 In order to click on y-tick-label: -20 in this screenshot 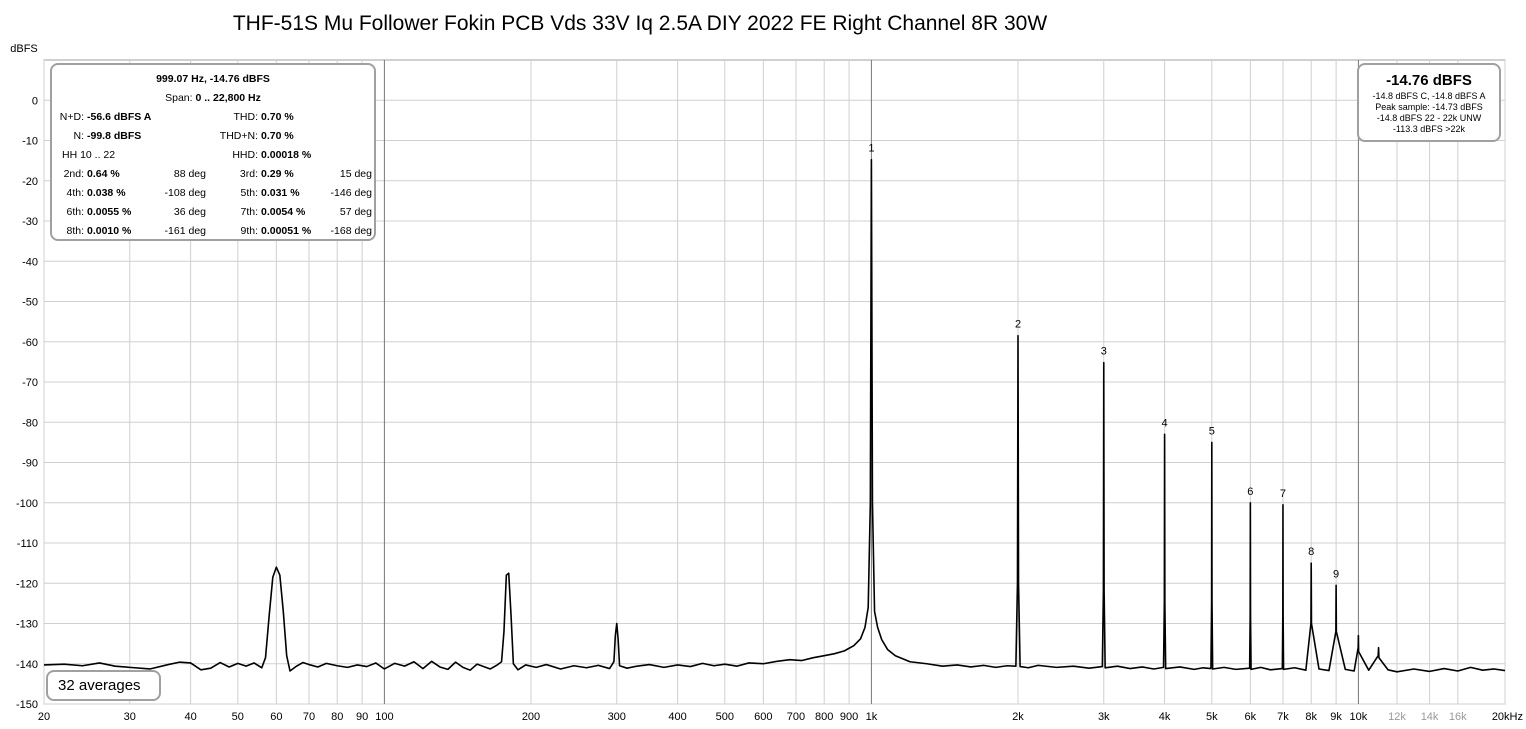, I will do `click(30, 182)`.